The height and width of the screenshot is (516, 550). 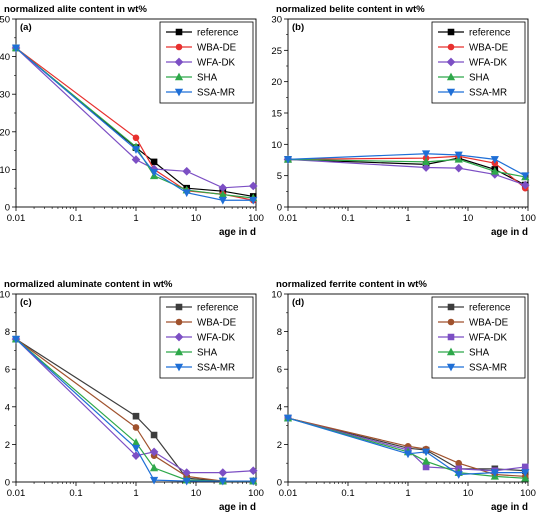 I want to click on panel-title: normalized belite content in wt%, so click(x=350, y=9).